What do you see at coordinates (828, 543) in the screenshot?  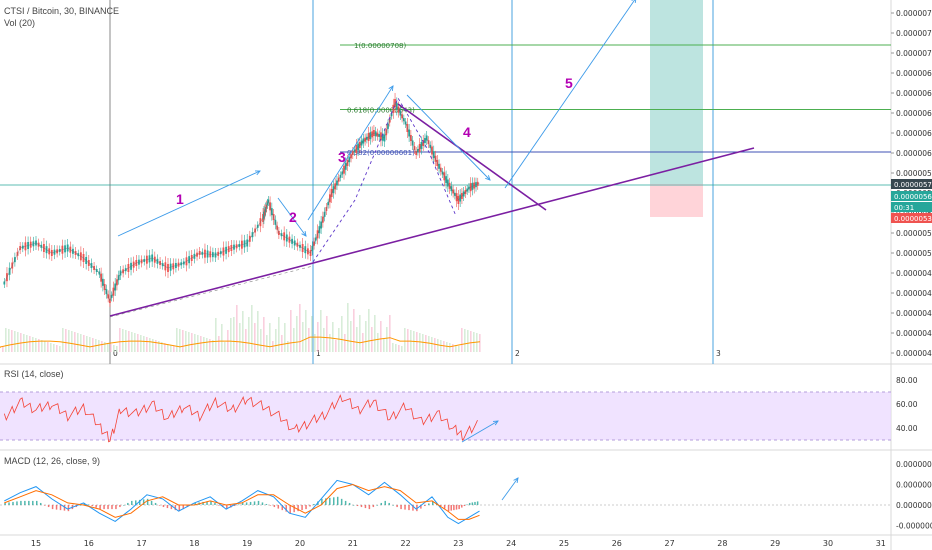 I see `x-tick-label: 30` at bounding box center [828, 543].